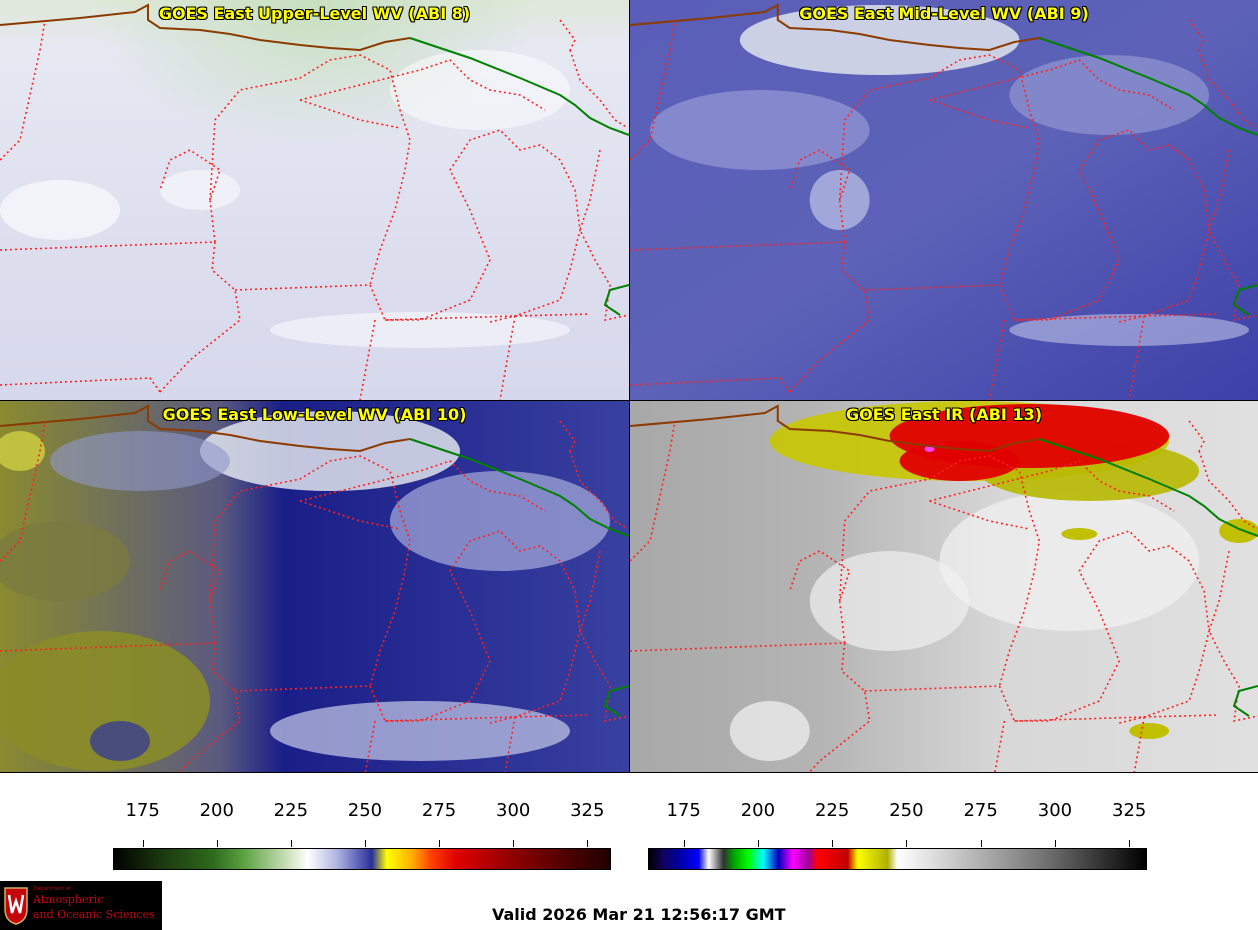  Describe the element at coordinates (291, 810) in the screenshot. I see `colorbar-wv-tick-label: 225` at that location.